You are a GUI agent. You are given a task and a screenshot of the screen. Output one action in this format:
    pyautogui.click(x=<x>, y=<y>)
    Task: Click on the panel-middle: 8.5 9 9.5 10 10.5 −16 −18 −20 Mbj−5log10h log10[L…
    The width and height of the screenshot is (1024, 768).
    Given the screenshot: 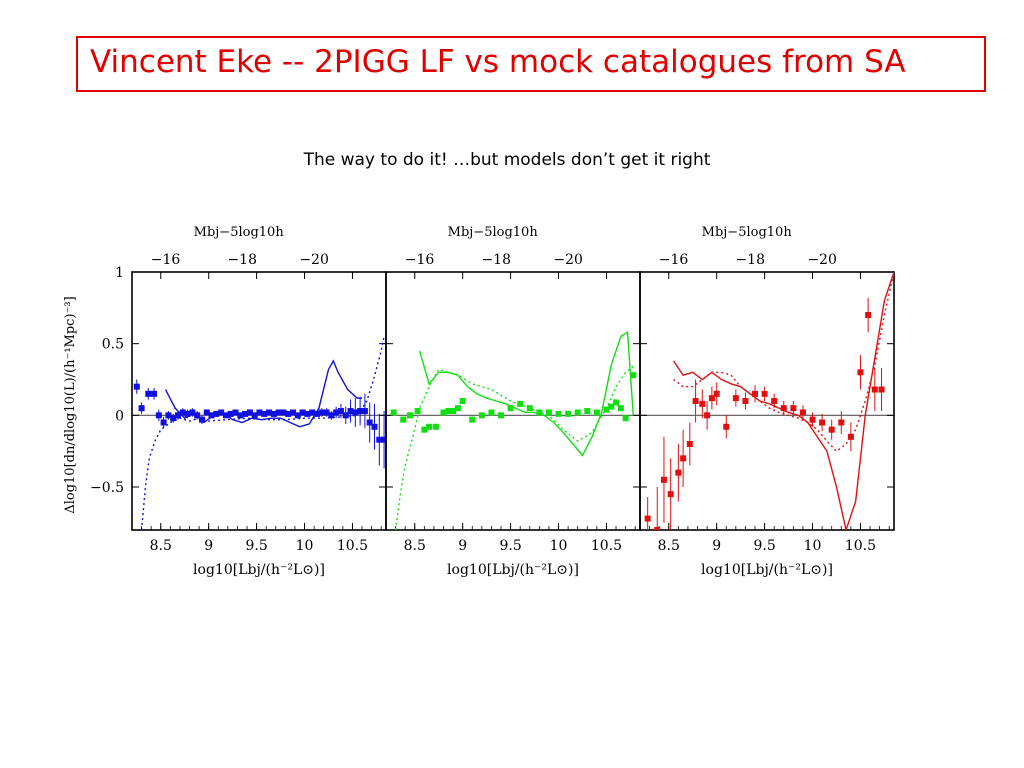 What is the action you would take?
    pyautogui.click(x=513, y=401)
    